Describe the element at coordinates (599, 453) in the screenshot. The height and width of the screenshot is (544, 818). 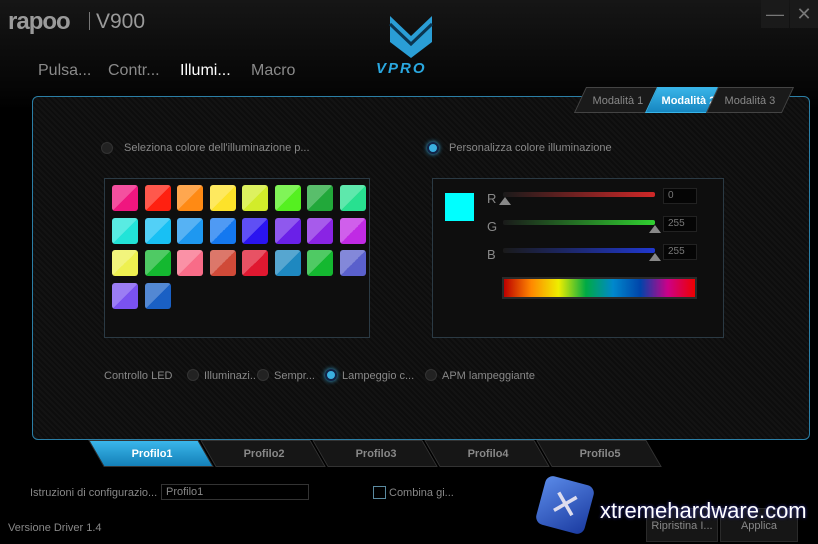
I see `profile-tab-5: Profilo5` at that location.